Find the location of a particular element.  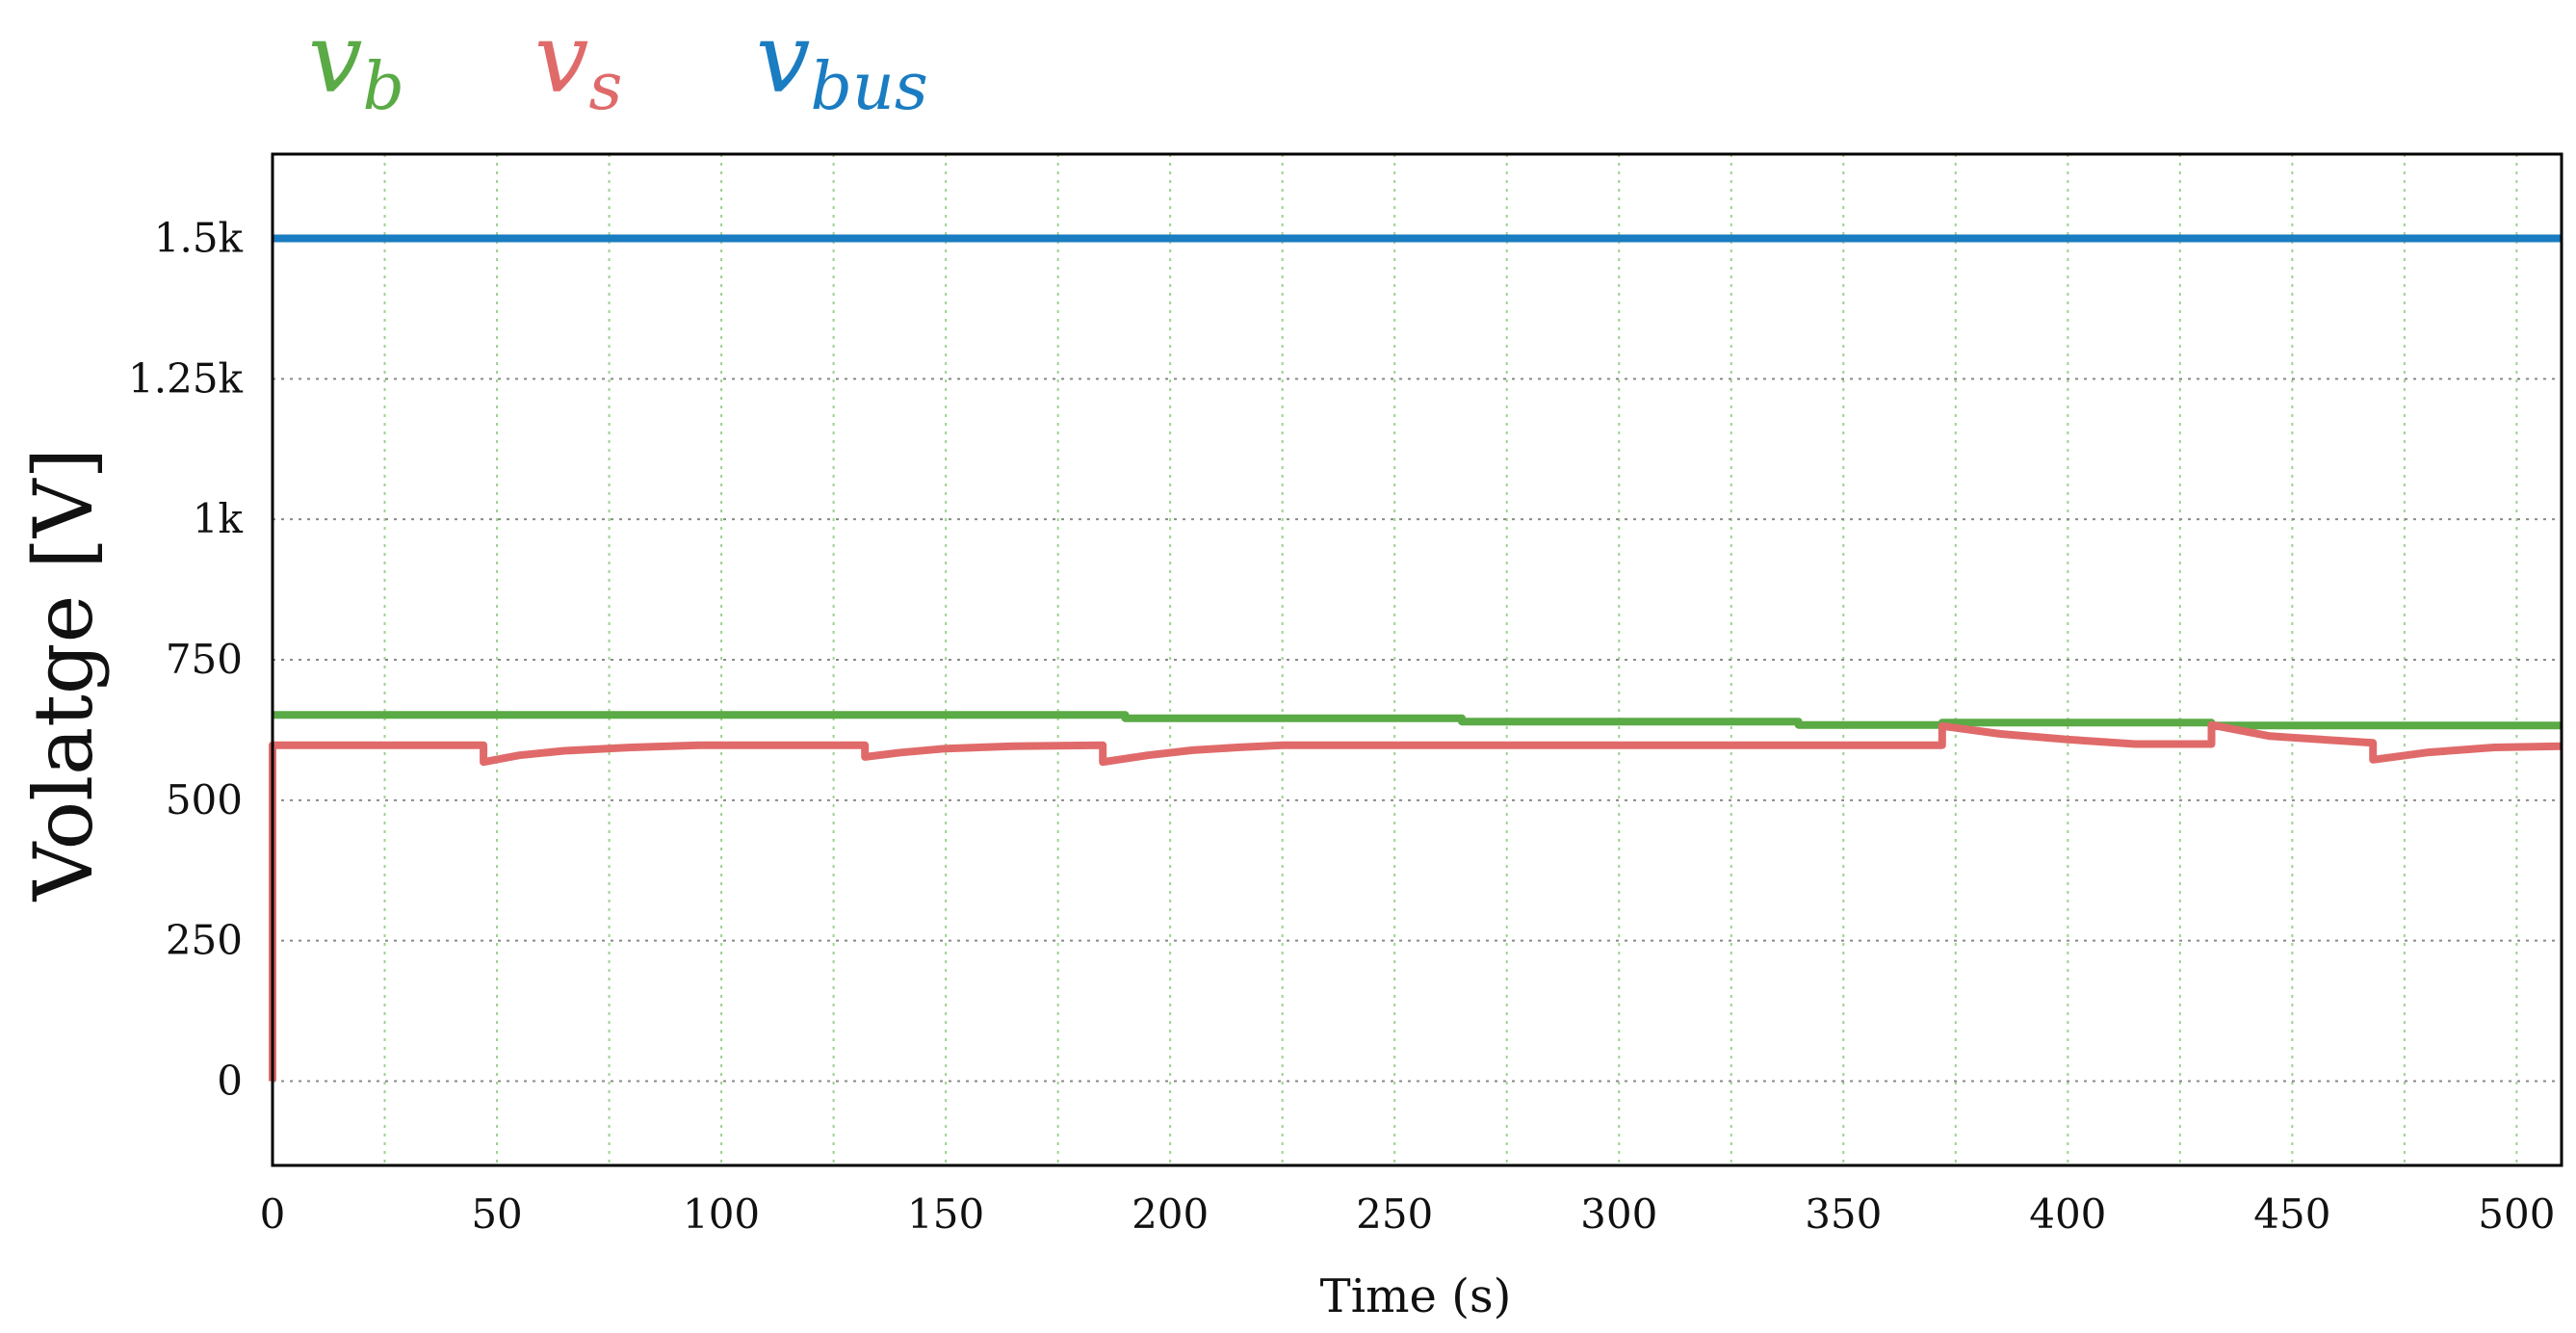

y-axis: 0 250 500 750 1k 1.25k 1.5k is located at coordinates (186, 660).